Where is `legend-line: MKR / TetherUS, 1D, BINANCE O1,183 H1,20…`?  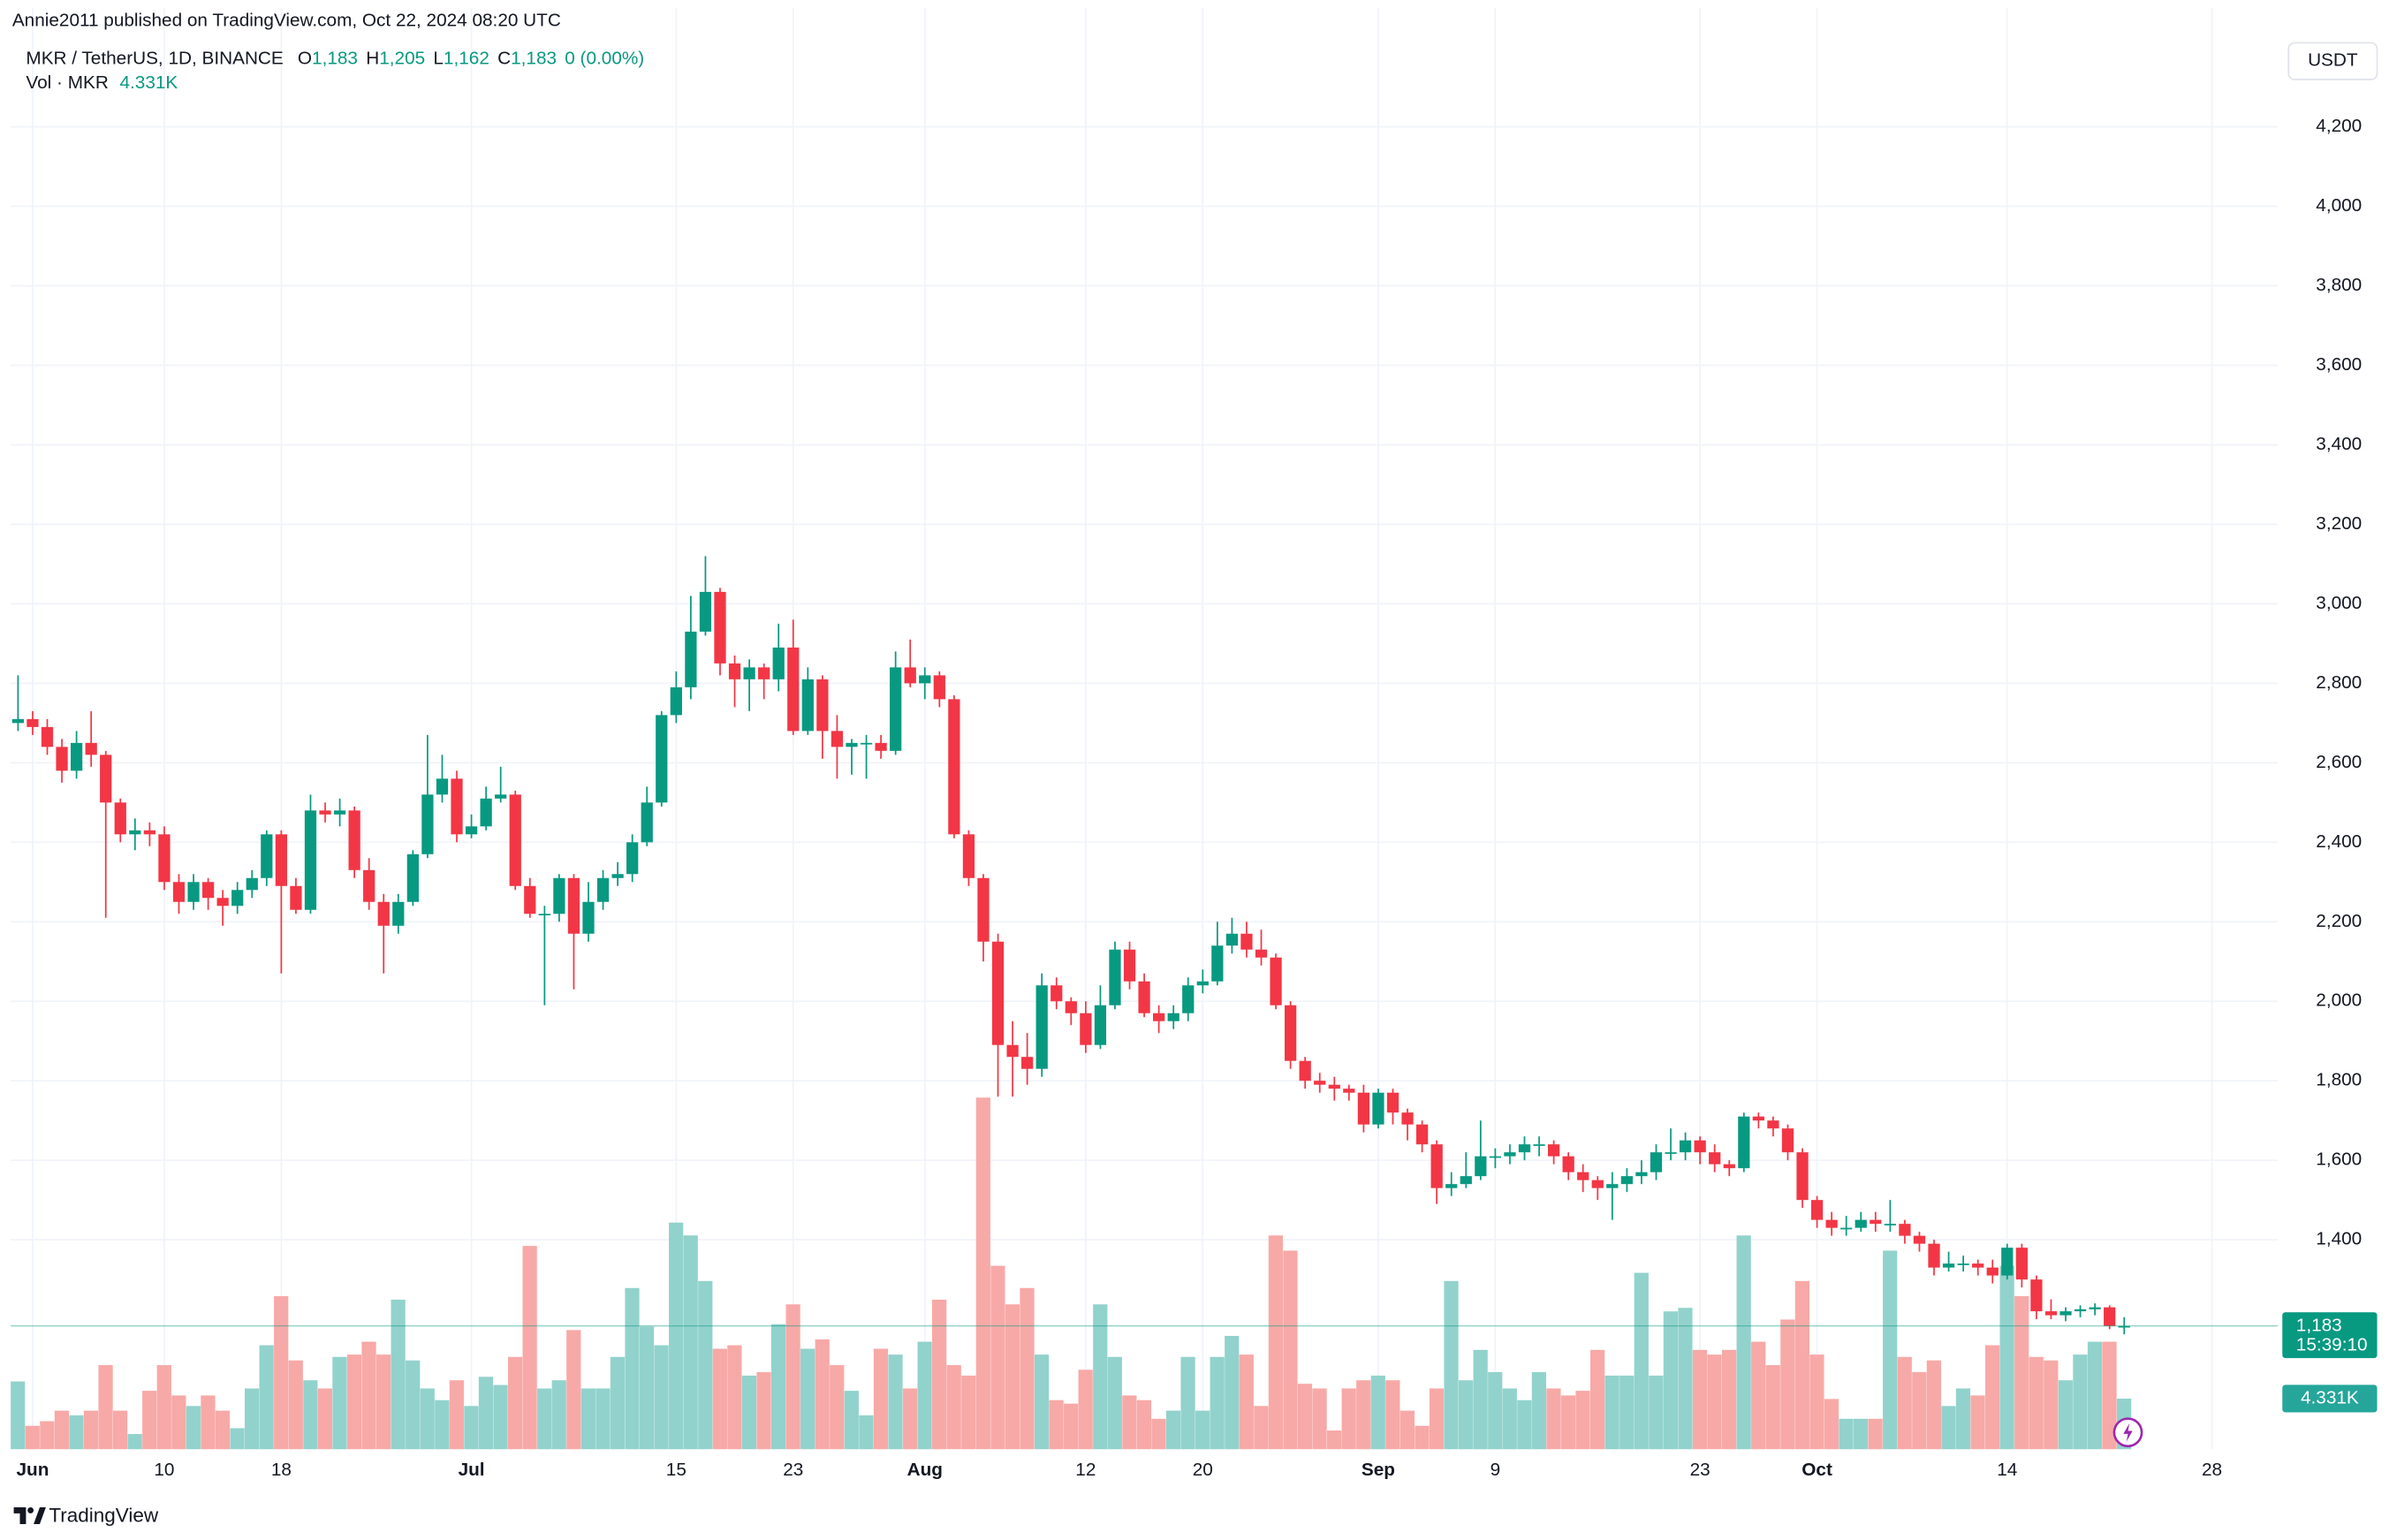
legend-line: MKR / TetherUS, 1D, BINANCE O1,183 H1,20… is located at coordinates (335, 59).